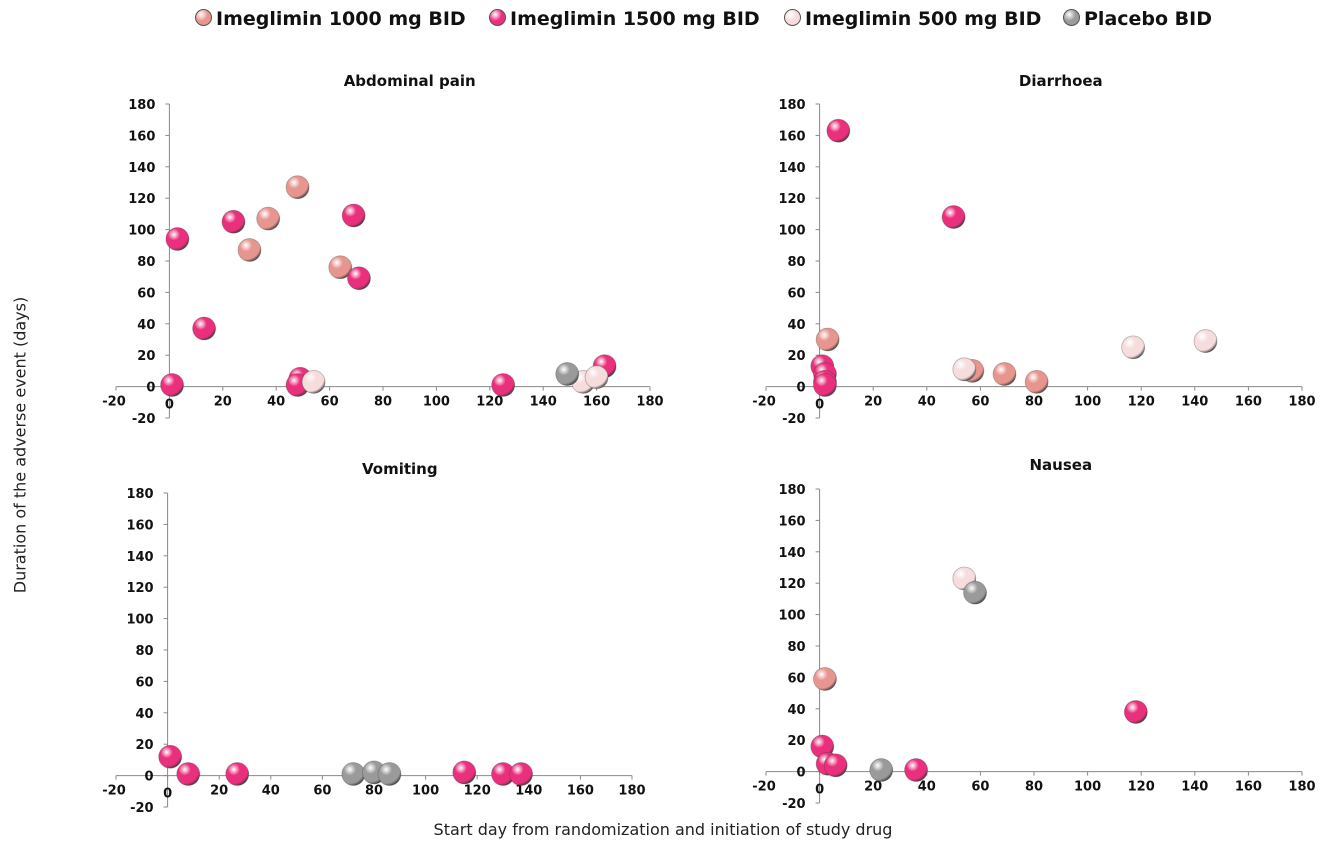 The width and height of the screenshot is (1326, 845). Describe the element at coordinates (791, 584) in the screenshot. I see `y-tick-label: 120` at that location.